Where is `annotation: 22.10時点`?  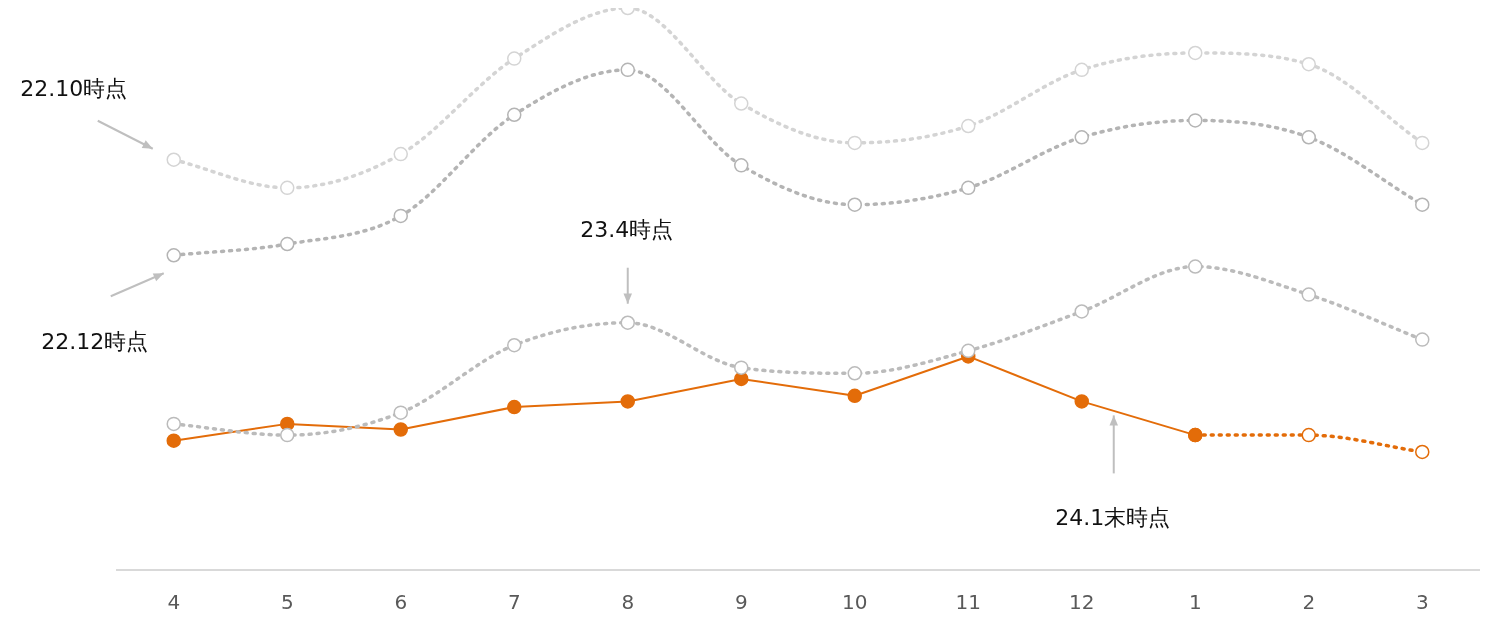
annotation: 22.10時点 is located at coordinates (74, 89).